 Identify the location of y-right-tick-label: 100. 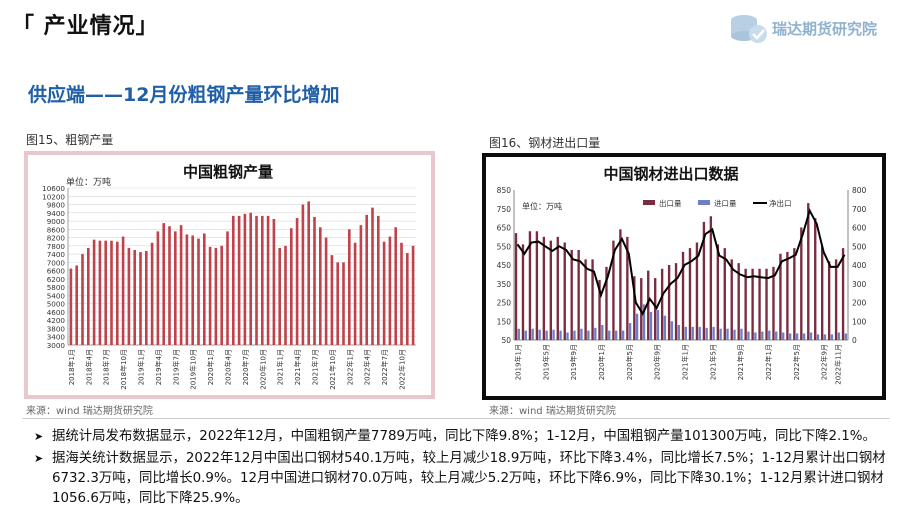
(859, 321).